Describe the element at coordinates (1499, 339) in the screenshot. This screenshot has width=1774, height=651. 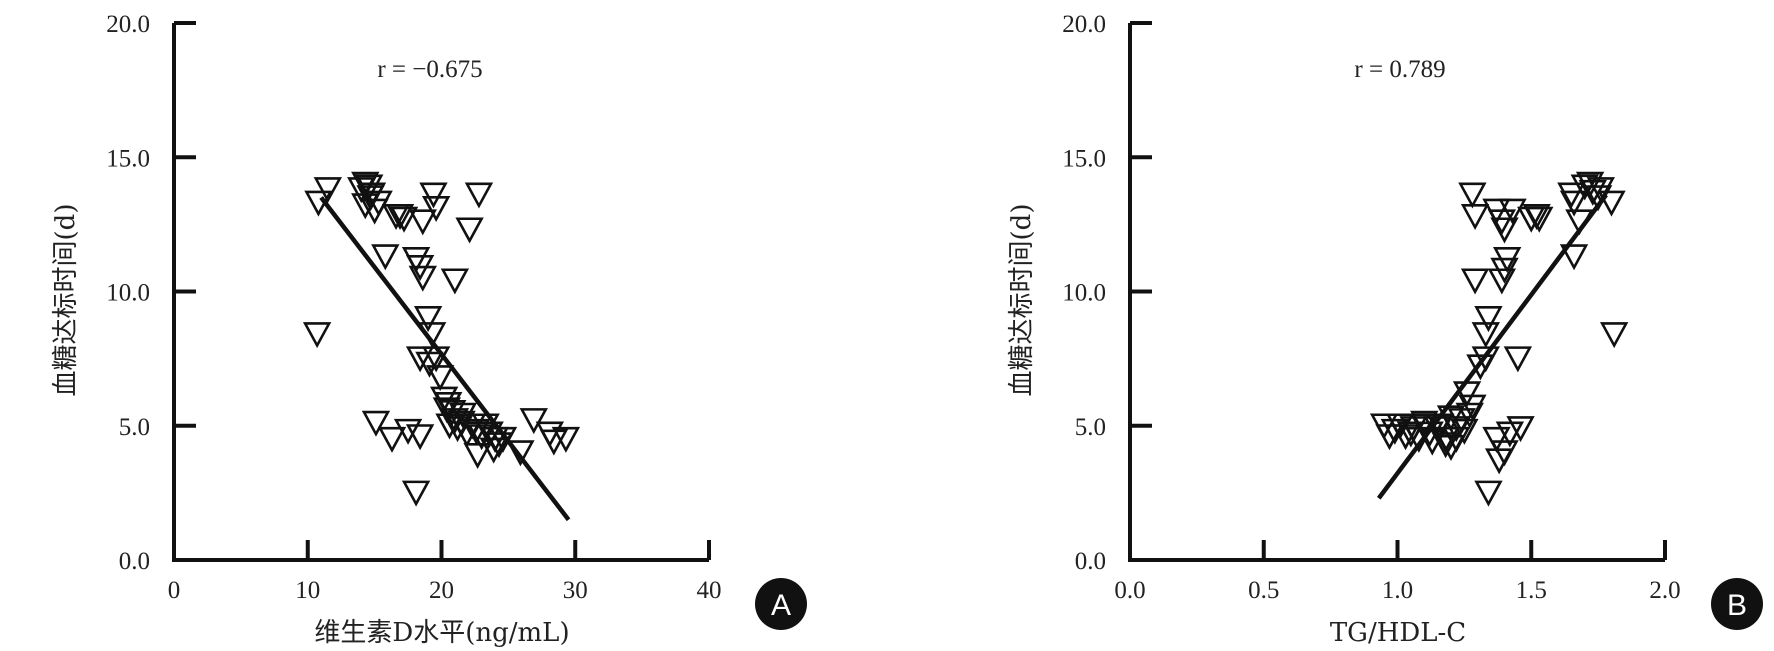
I see `panel-b-points` at that location.